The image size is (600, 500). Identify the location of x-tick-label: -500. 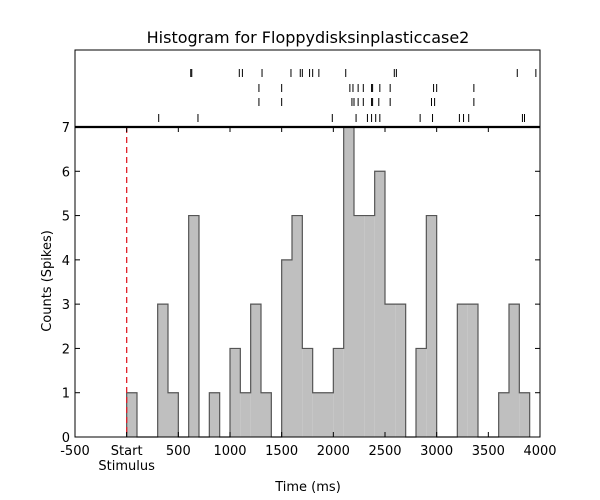
(75, 451).